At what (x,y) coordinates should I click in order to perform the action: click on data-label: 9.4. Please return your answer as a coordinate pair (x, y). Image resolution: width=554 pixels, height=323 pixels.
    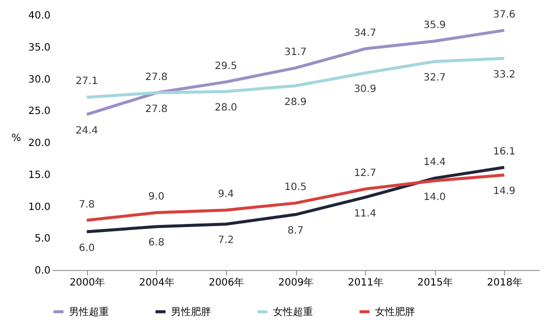
    Looking at the image, I should click on (226, 194).